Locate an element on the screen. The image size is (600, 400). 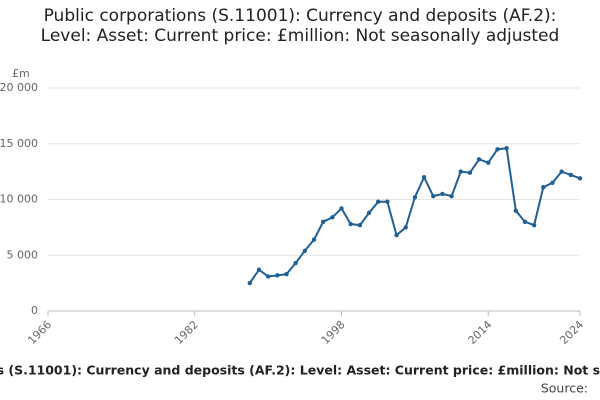
y-tick-label: 0 is located at coordinates (34, 310).